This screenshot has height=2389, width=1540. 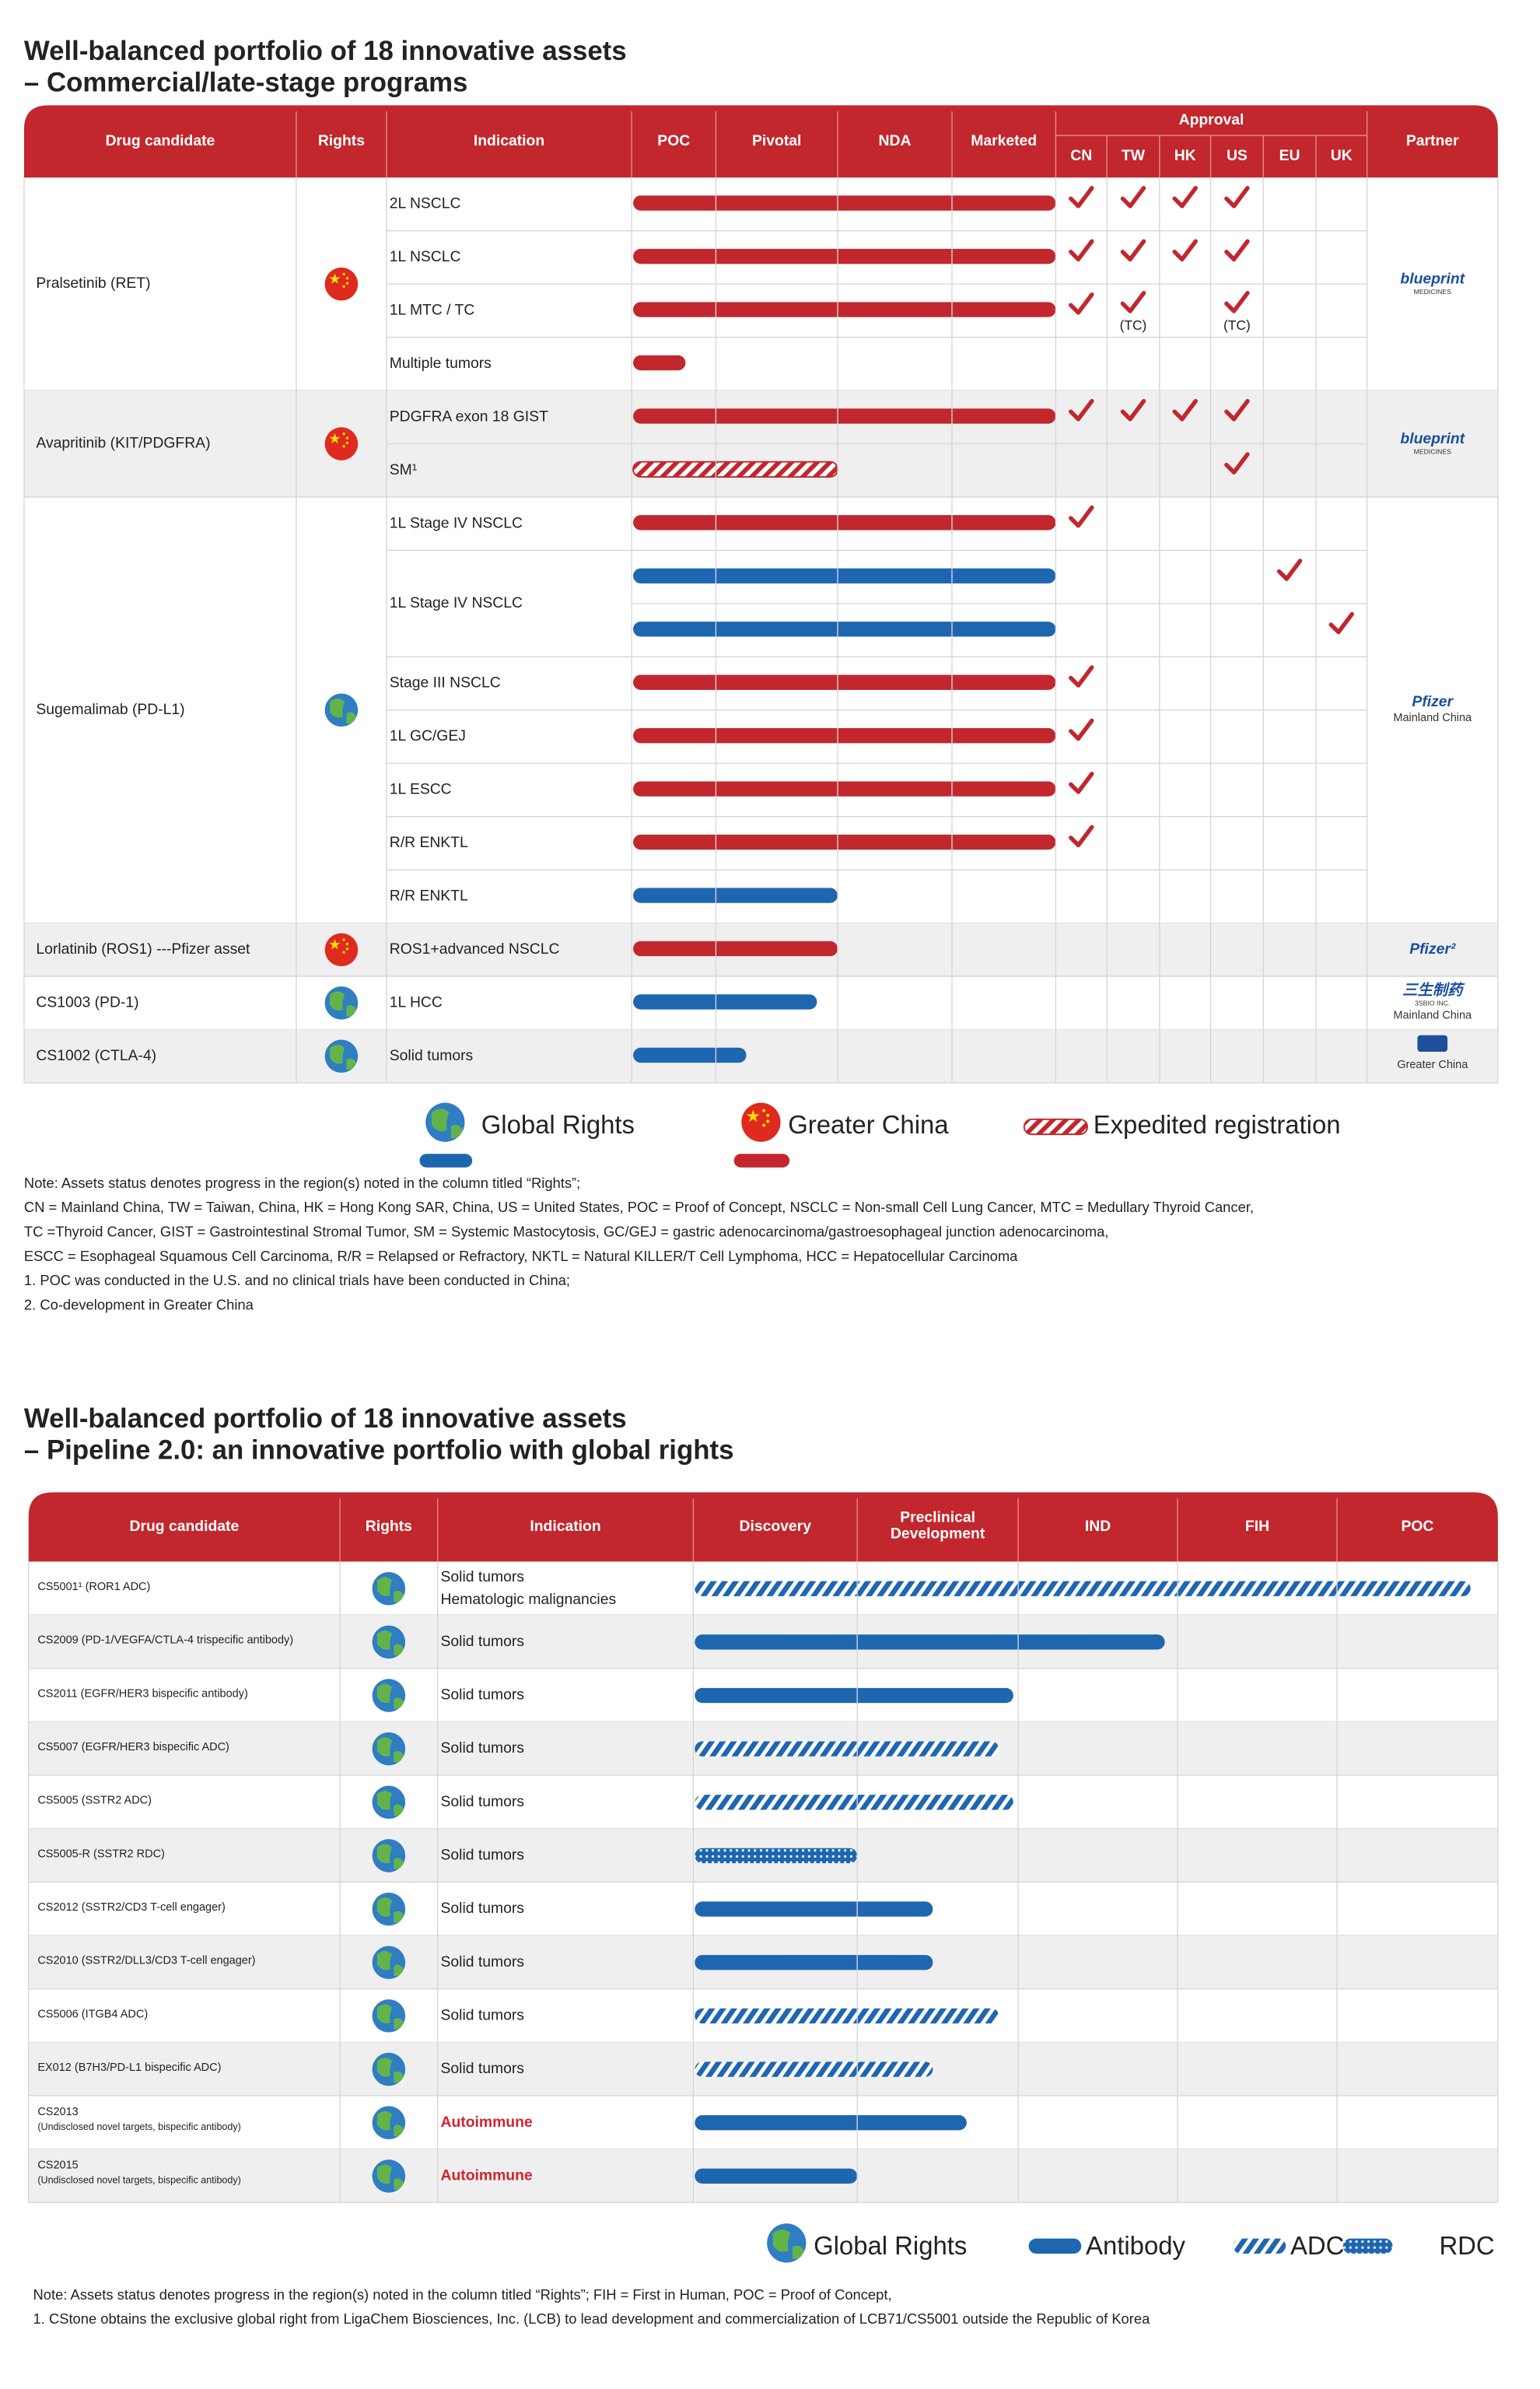 I want to click on column-header: US, so click(x=1237, y=156).